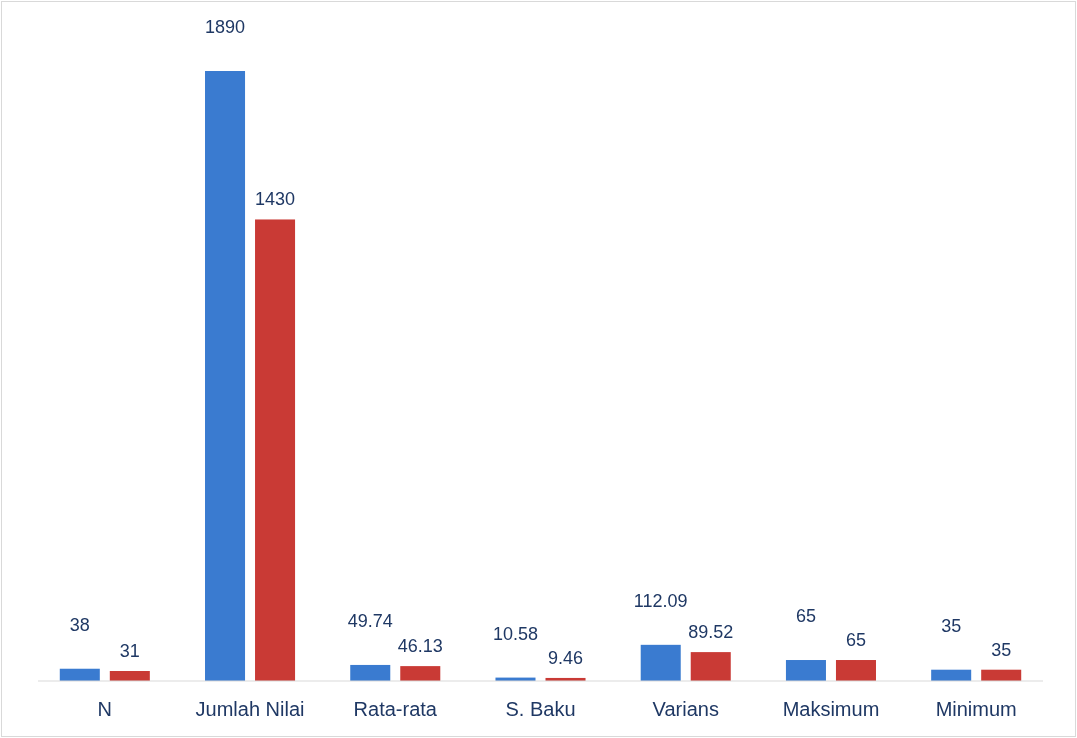 This screenshot has width=1077, height=738. I want to click on data-label: 49.74, so click(370, 620).